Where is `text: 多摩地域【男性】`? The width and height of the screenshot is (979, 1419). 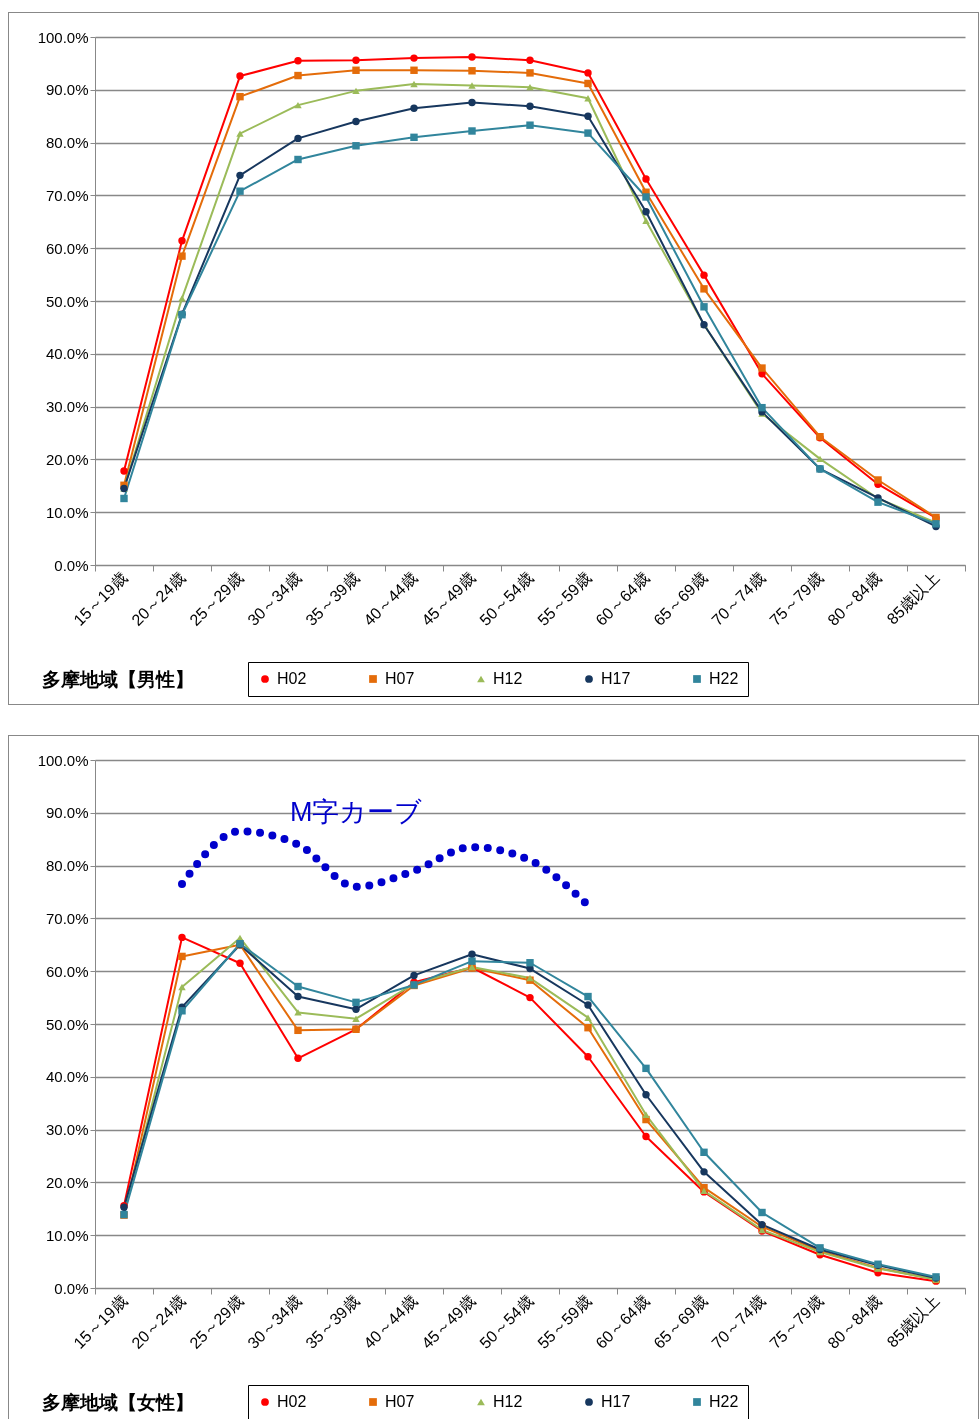 text: 多摩地域【男性】 is located at coordinates (118, 680).